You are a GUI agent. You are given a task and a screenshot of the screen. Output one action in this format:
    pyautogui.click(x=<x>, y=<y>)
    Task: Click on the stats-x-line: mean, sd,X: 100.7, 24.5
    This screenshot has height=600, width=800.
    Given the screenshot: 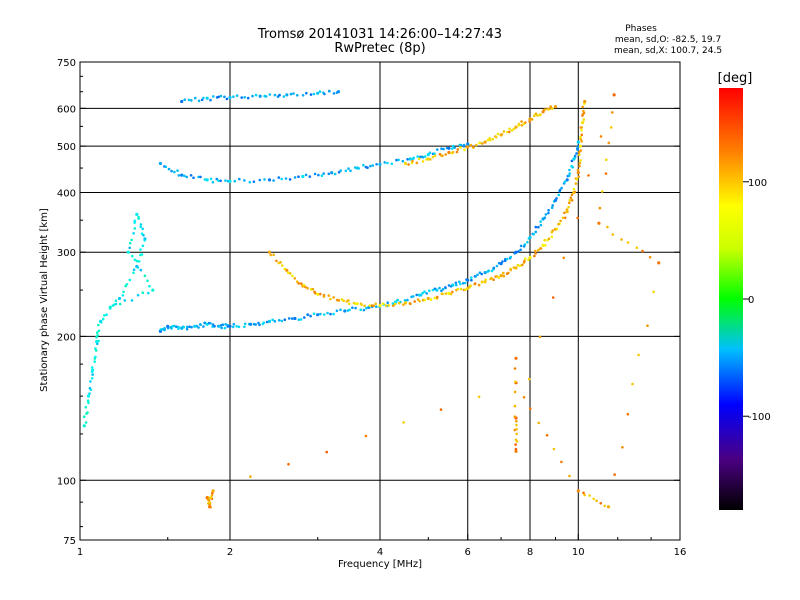 What is the action you would take?
    pyautogui.click(x=668, y=51)
    